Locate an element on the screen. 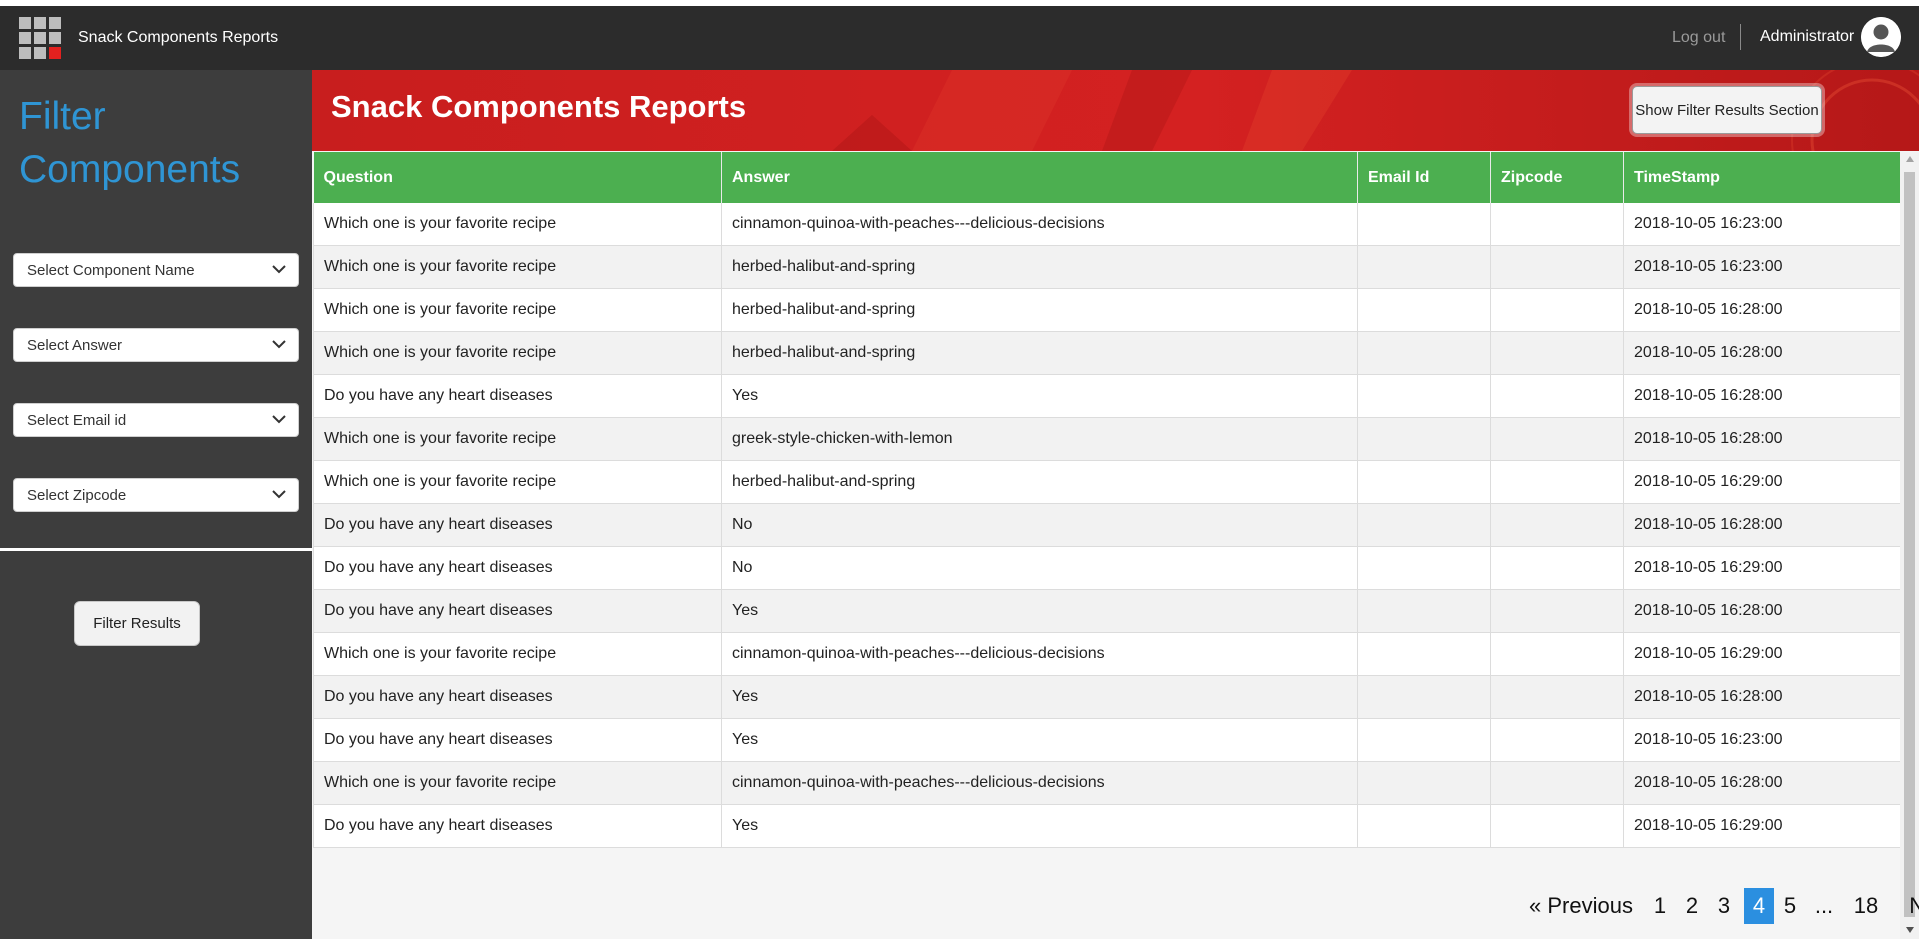 The height and width of the screenshot is (939, 1919). pagination-previous: « Previous is located at coordinates (1581, 905).